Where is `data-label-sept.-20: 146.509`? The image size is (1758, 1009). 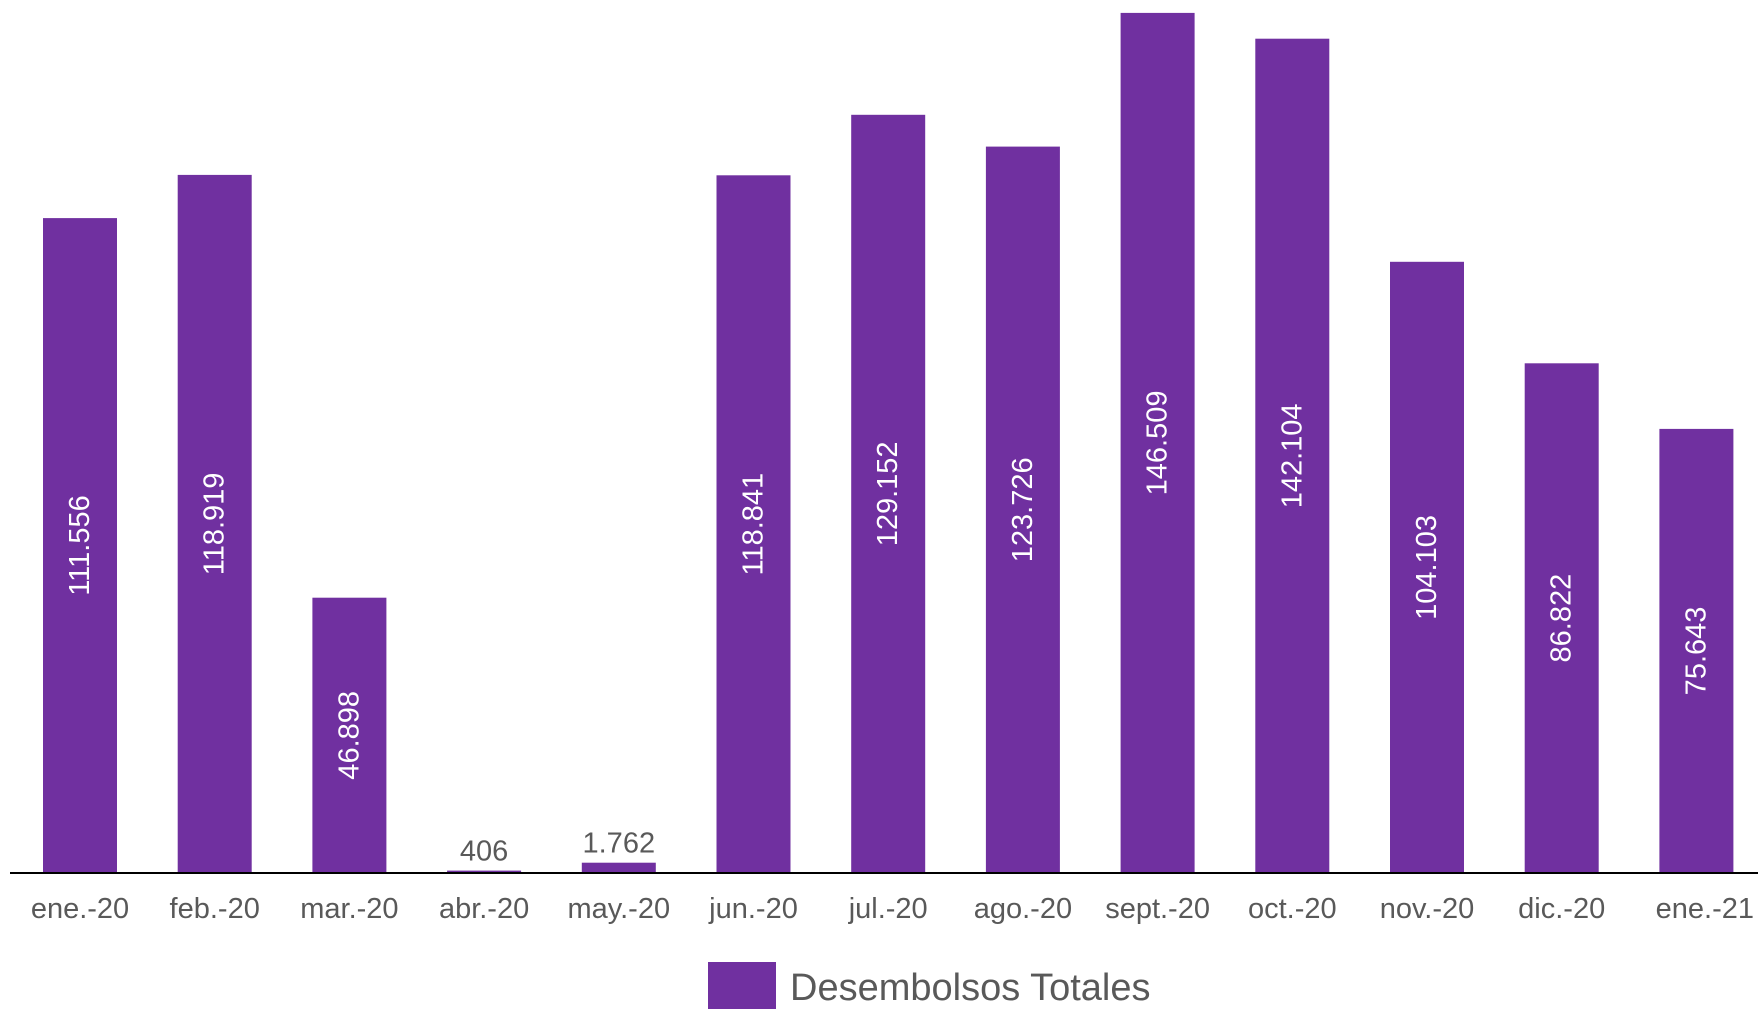
data-label-sept.-20: 146.509 is located at coordinates (1158, 443).